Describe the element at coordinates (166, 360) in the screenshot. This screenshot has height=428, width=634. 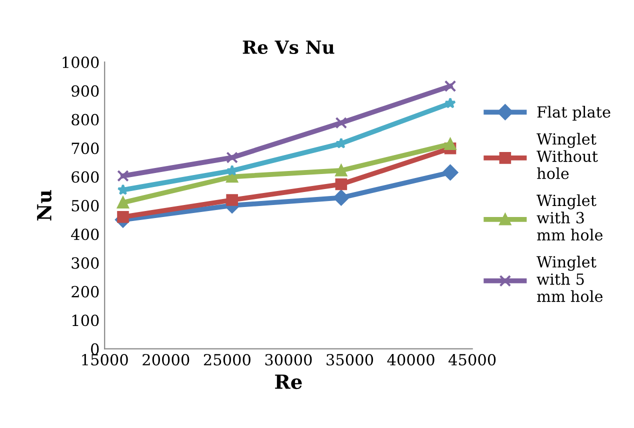
I see `x-tick-label: 20000` at that location.